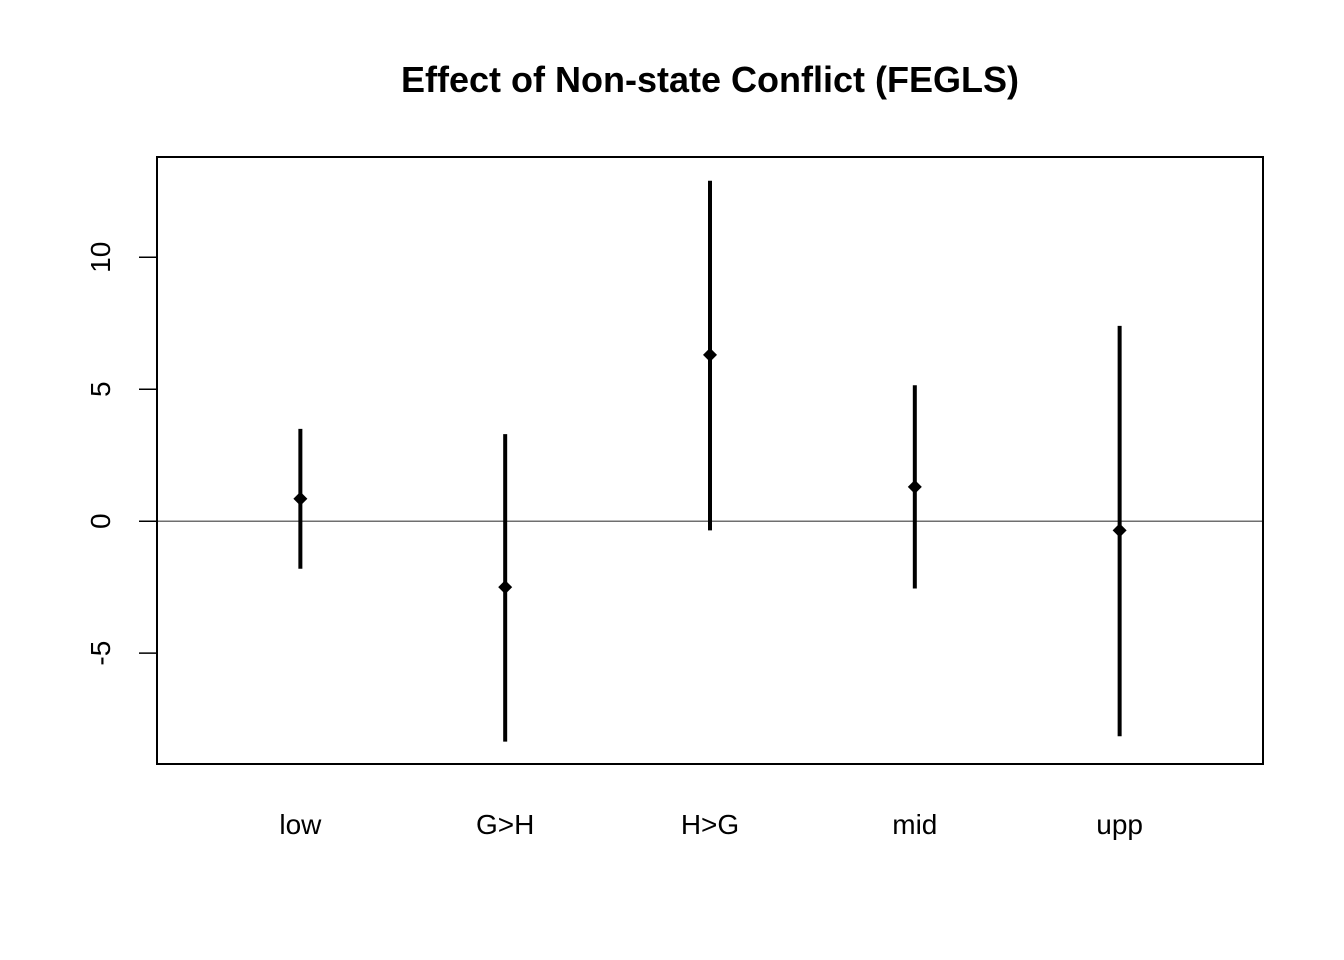 The image size is (1344, 960). Describe the element at coordinates (300, 824) in the screenshot. I see `x-tick-label-0: low` at that location.